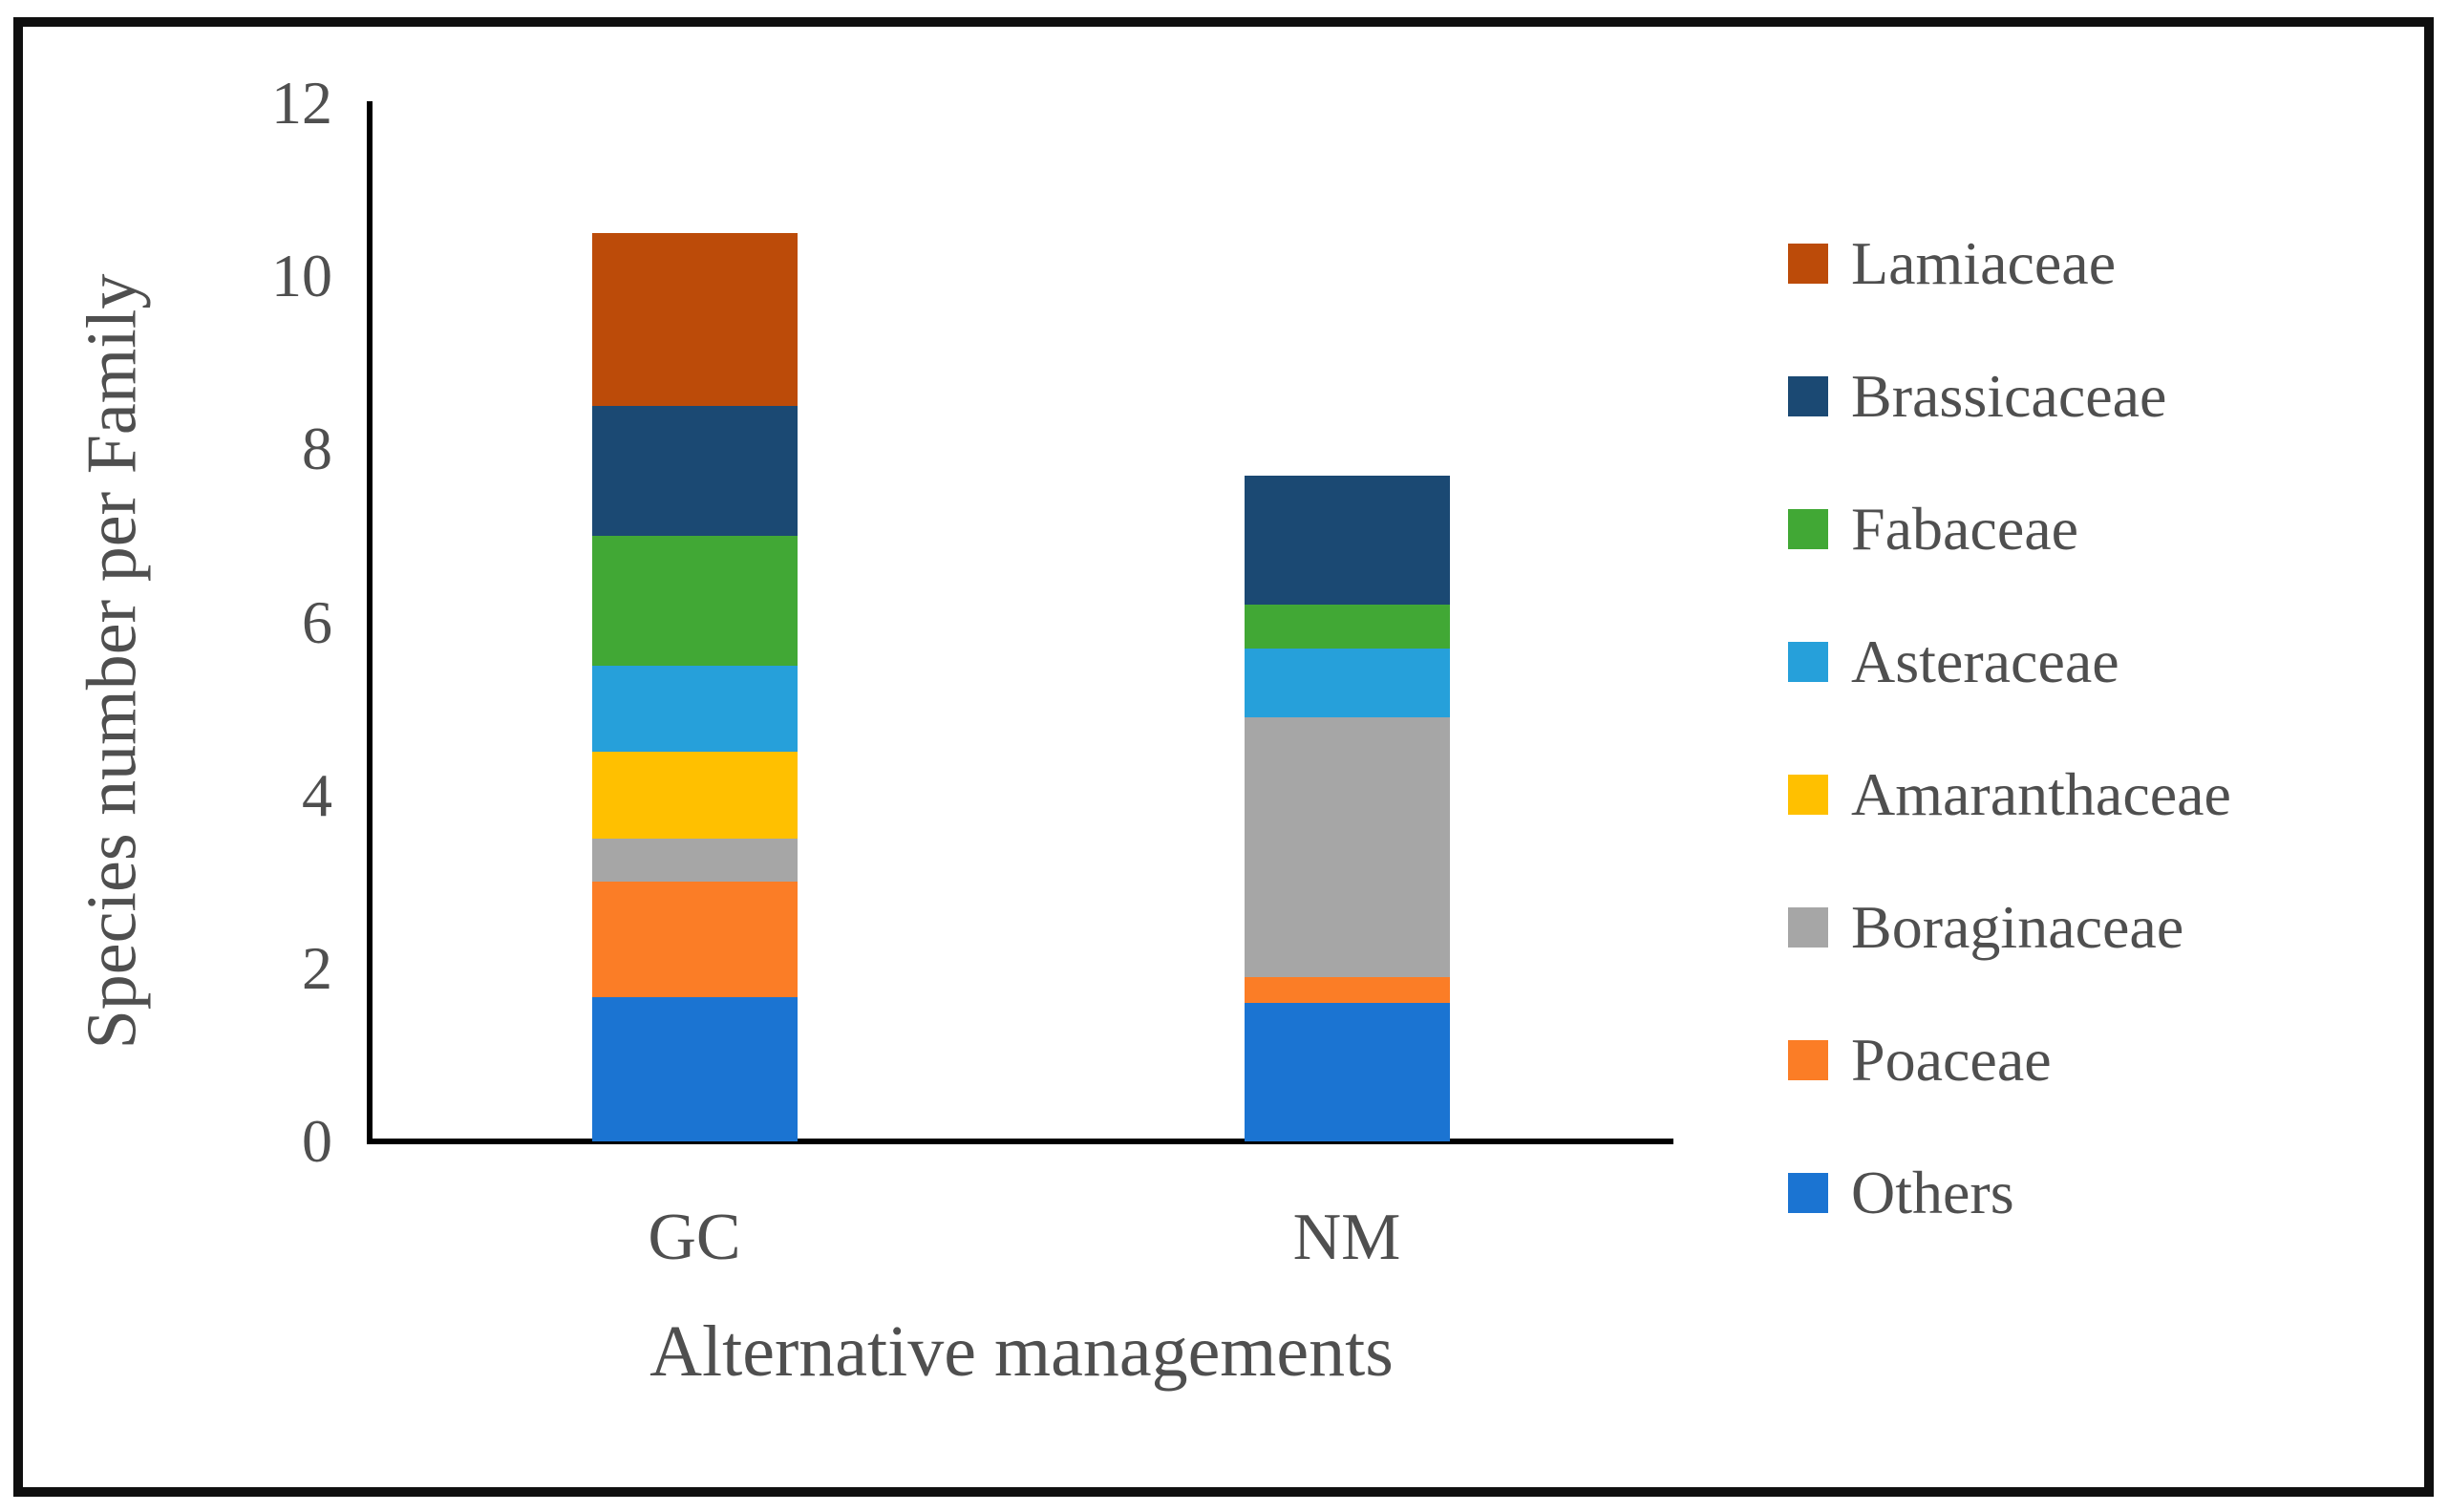 This screenshot has width=2449, height=1512. What do you see at coordinates (1965, 529) in the screenshot?
I see `legend-label: Fabaceae` at bounding box center [1965, 529].